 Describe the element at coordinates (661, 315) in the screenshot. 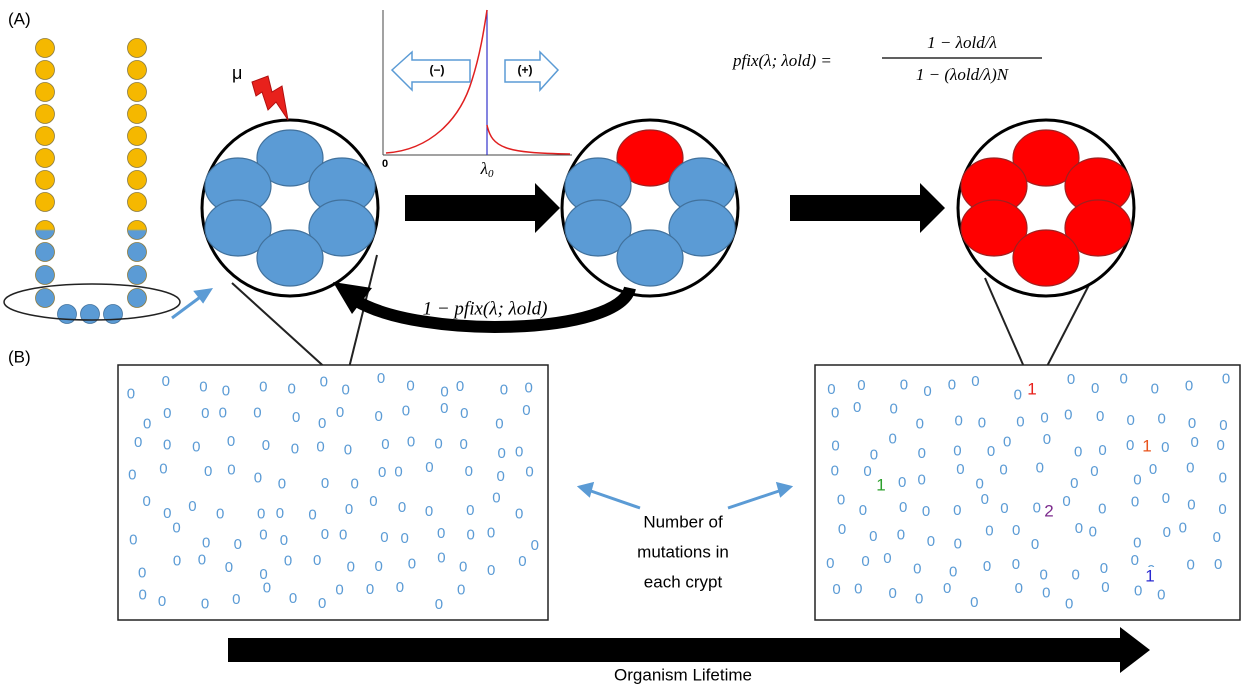

I see `zoom-lines` at that location.